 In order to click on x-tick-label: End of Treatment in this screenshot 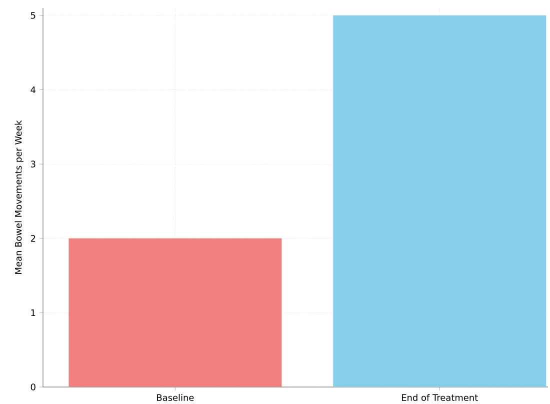, I will do `click(440, 397)`.